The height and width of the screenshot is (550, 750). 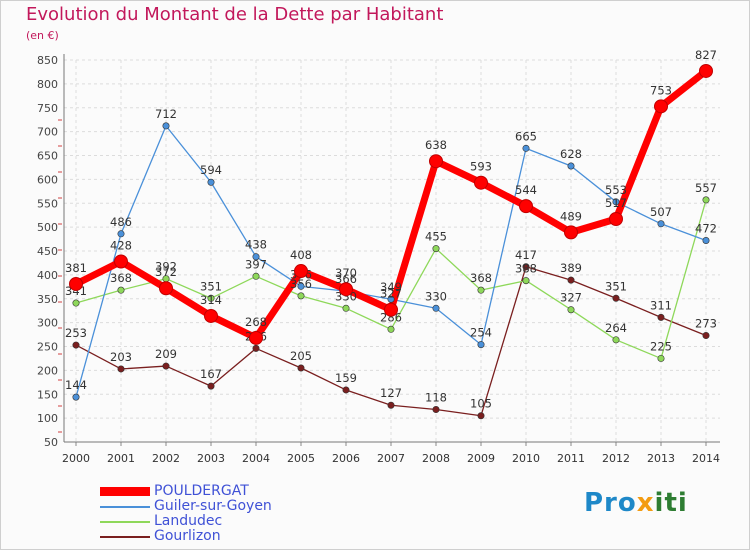 What do you see at coordinates (616, 328) in the screenshot?
I see `data-label: 264` at bounding box center [616, 328].